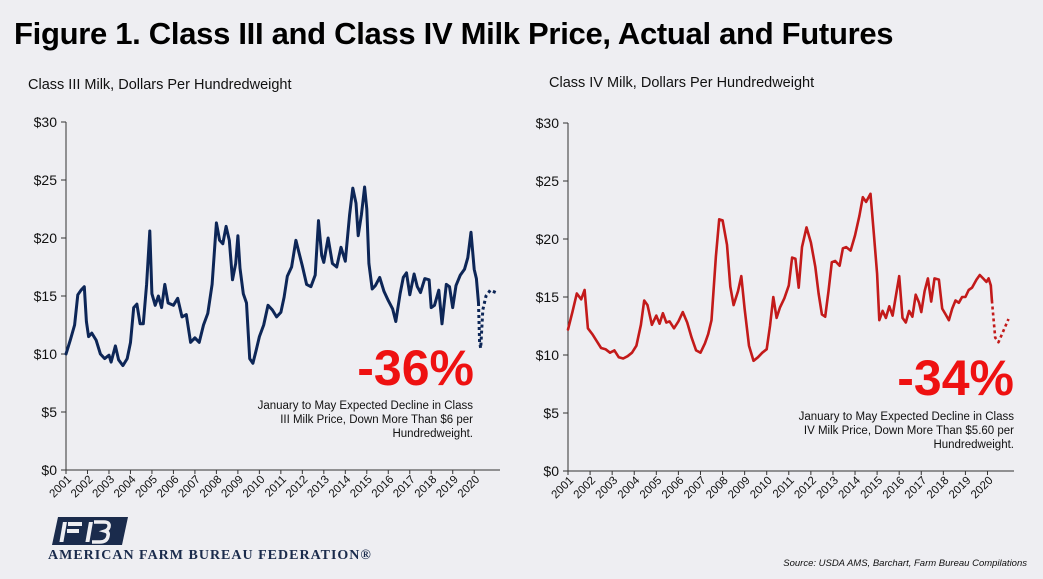 This screenshot has height=579, width=1043. Describe the element at coordinates (681, 83) in the screenshot. I see `y-axis-title: Class IV Milk, Dollars Per Hundredweight` at that location.